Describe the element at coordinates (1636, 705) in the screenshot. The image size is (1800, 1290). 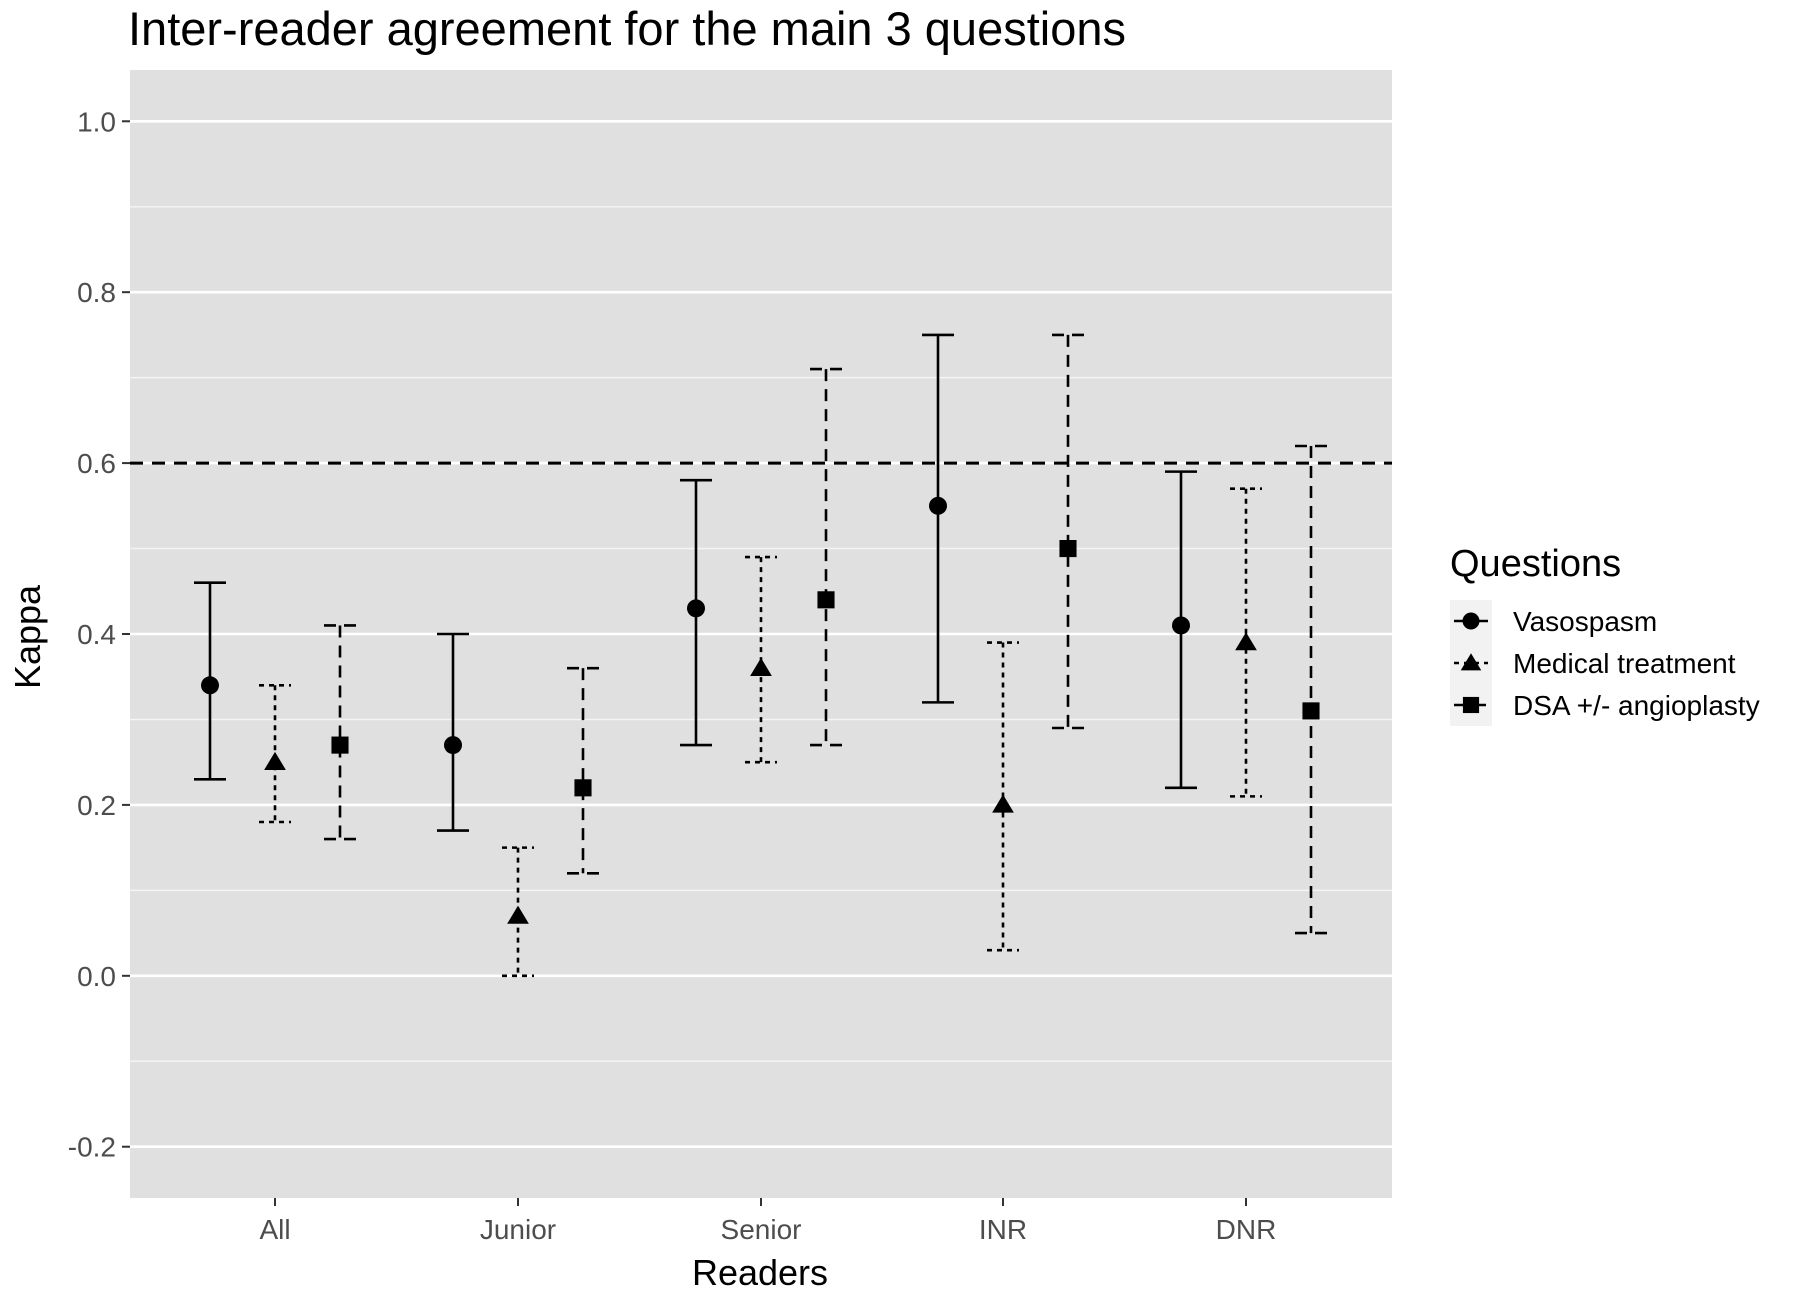
I see `legend-entry-label: DSA +/- angioplasty` at that location.